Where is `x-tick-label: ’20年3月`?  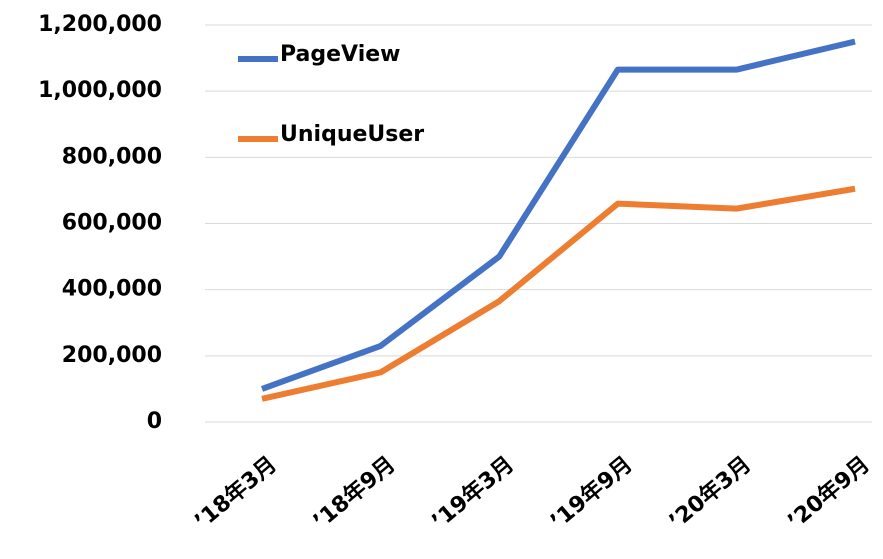 x-tick-label: ’20年3月 is located at coordinates (710, 492).